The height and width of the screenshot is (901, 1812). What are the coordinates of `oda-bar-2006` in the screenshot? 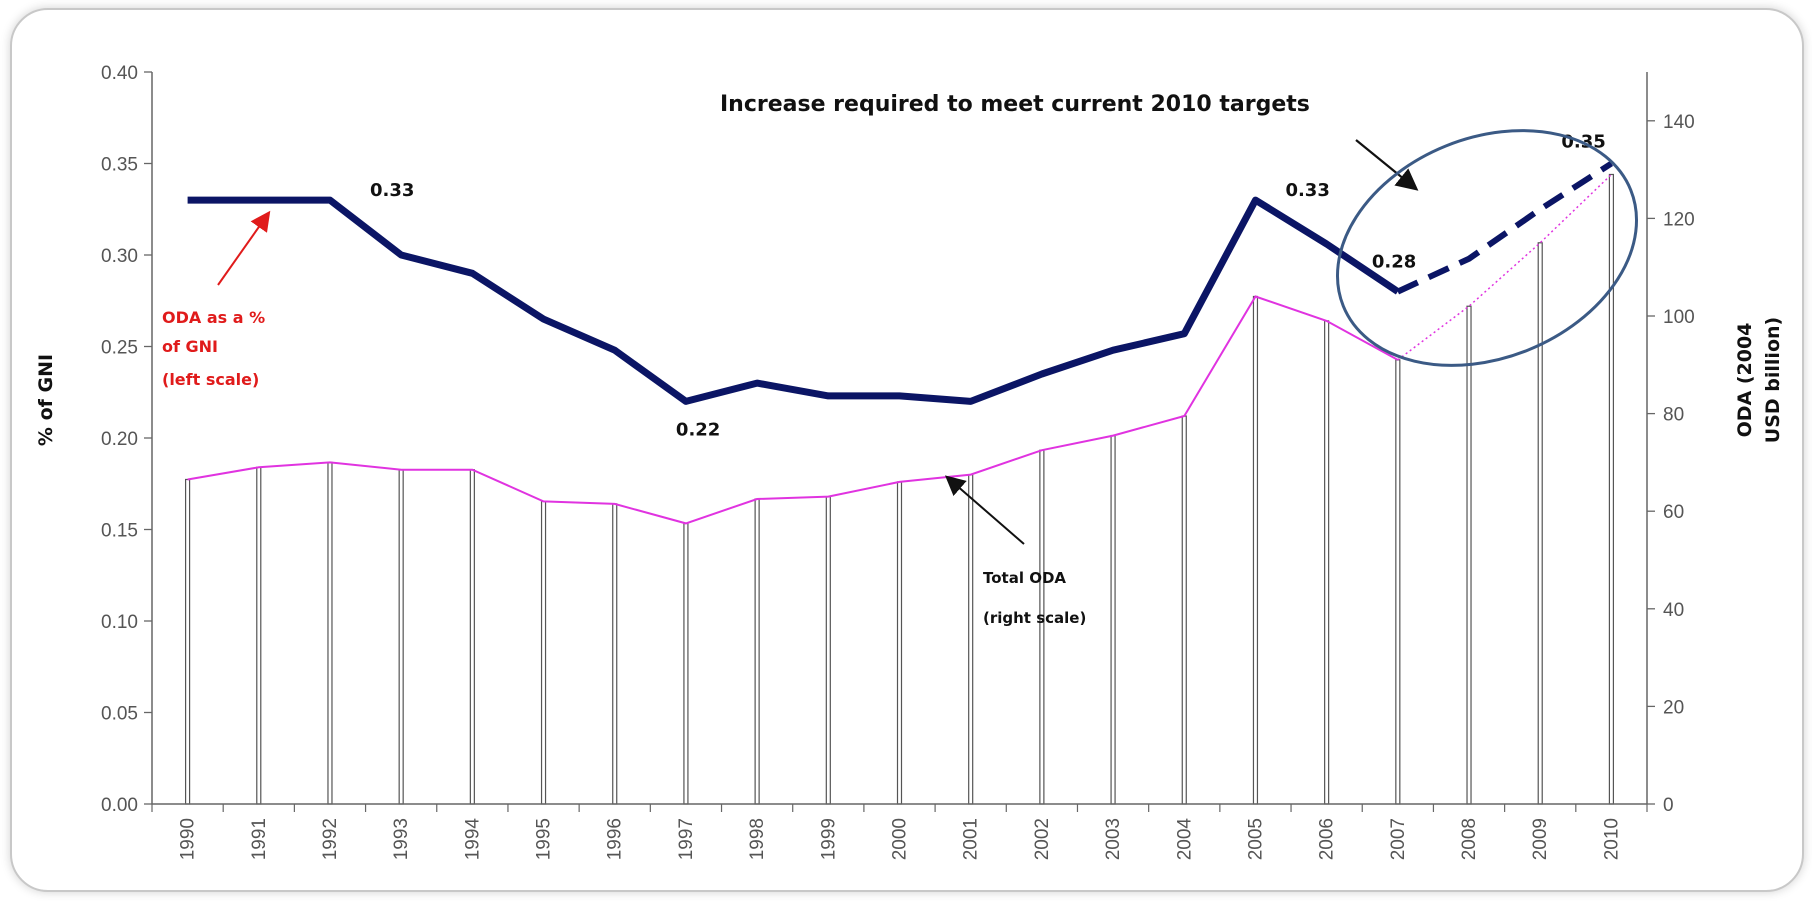 It's located at (1327, 562).